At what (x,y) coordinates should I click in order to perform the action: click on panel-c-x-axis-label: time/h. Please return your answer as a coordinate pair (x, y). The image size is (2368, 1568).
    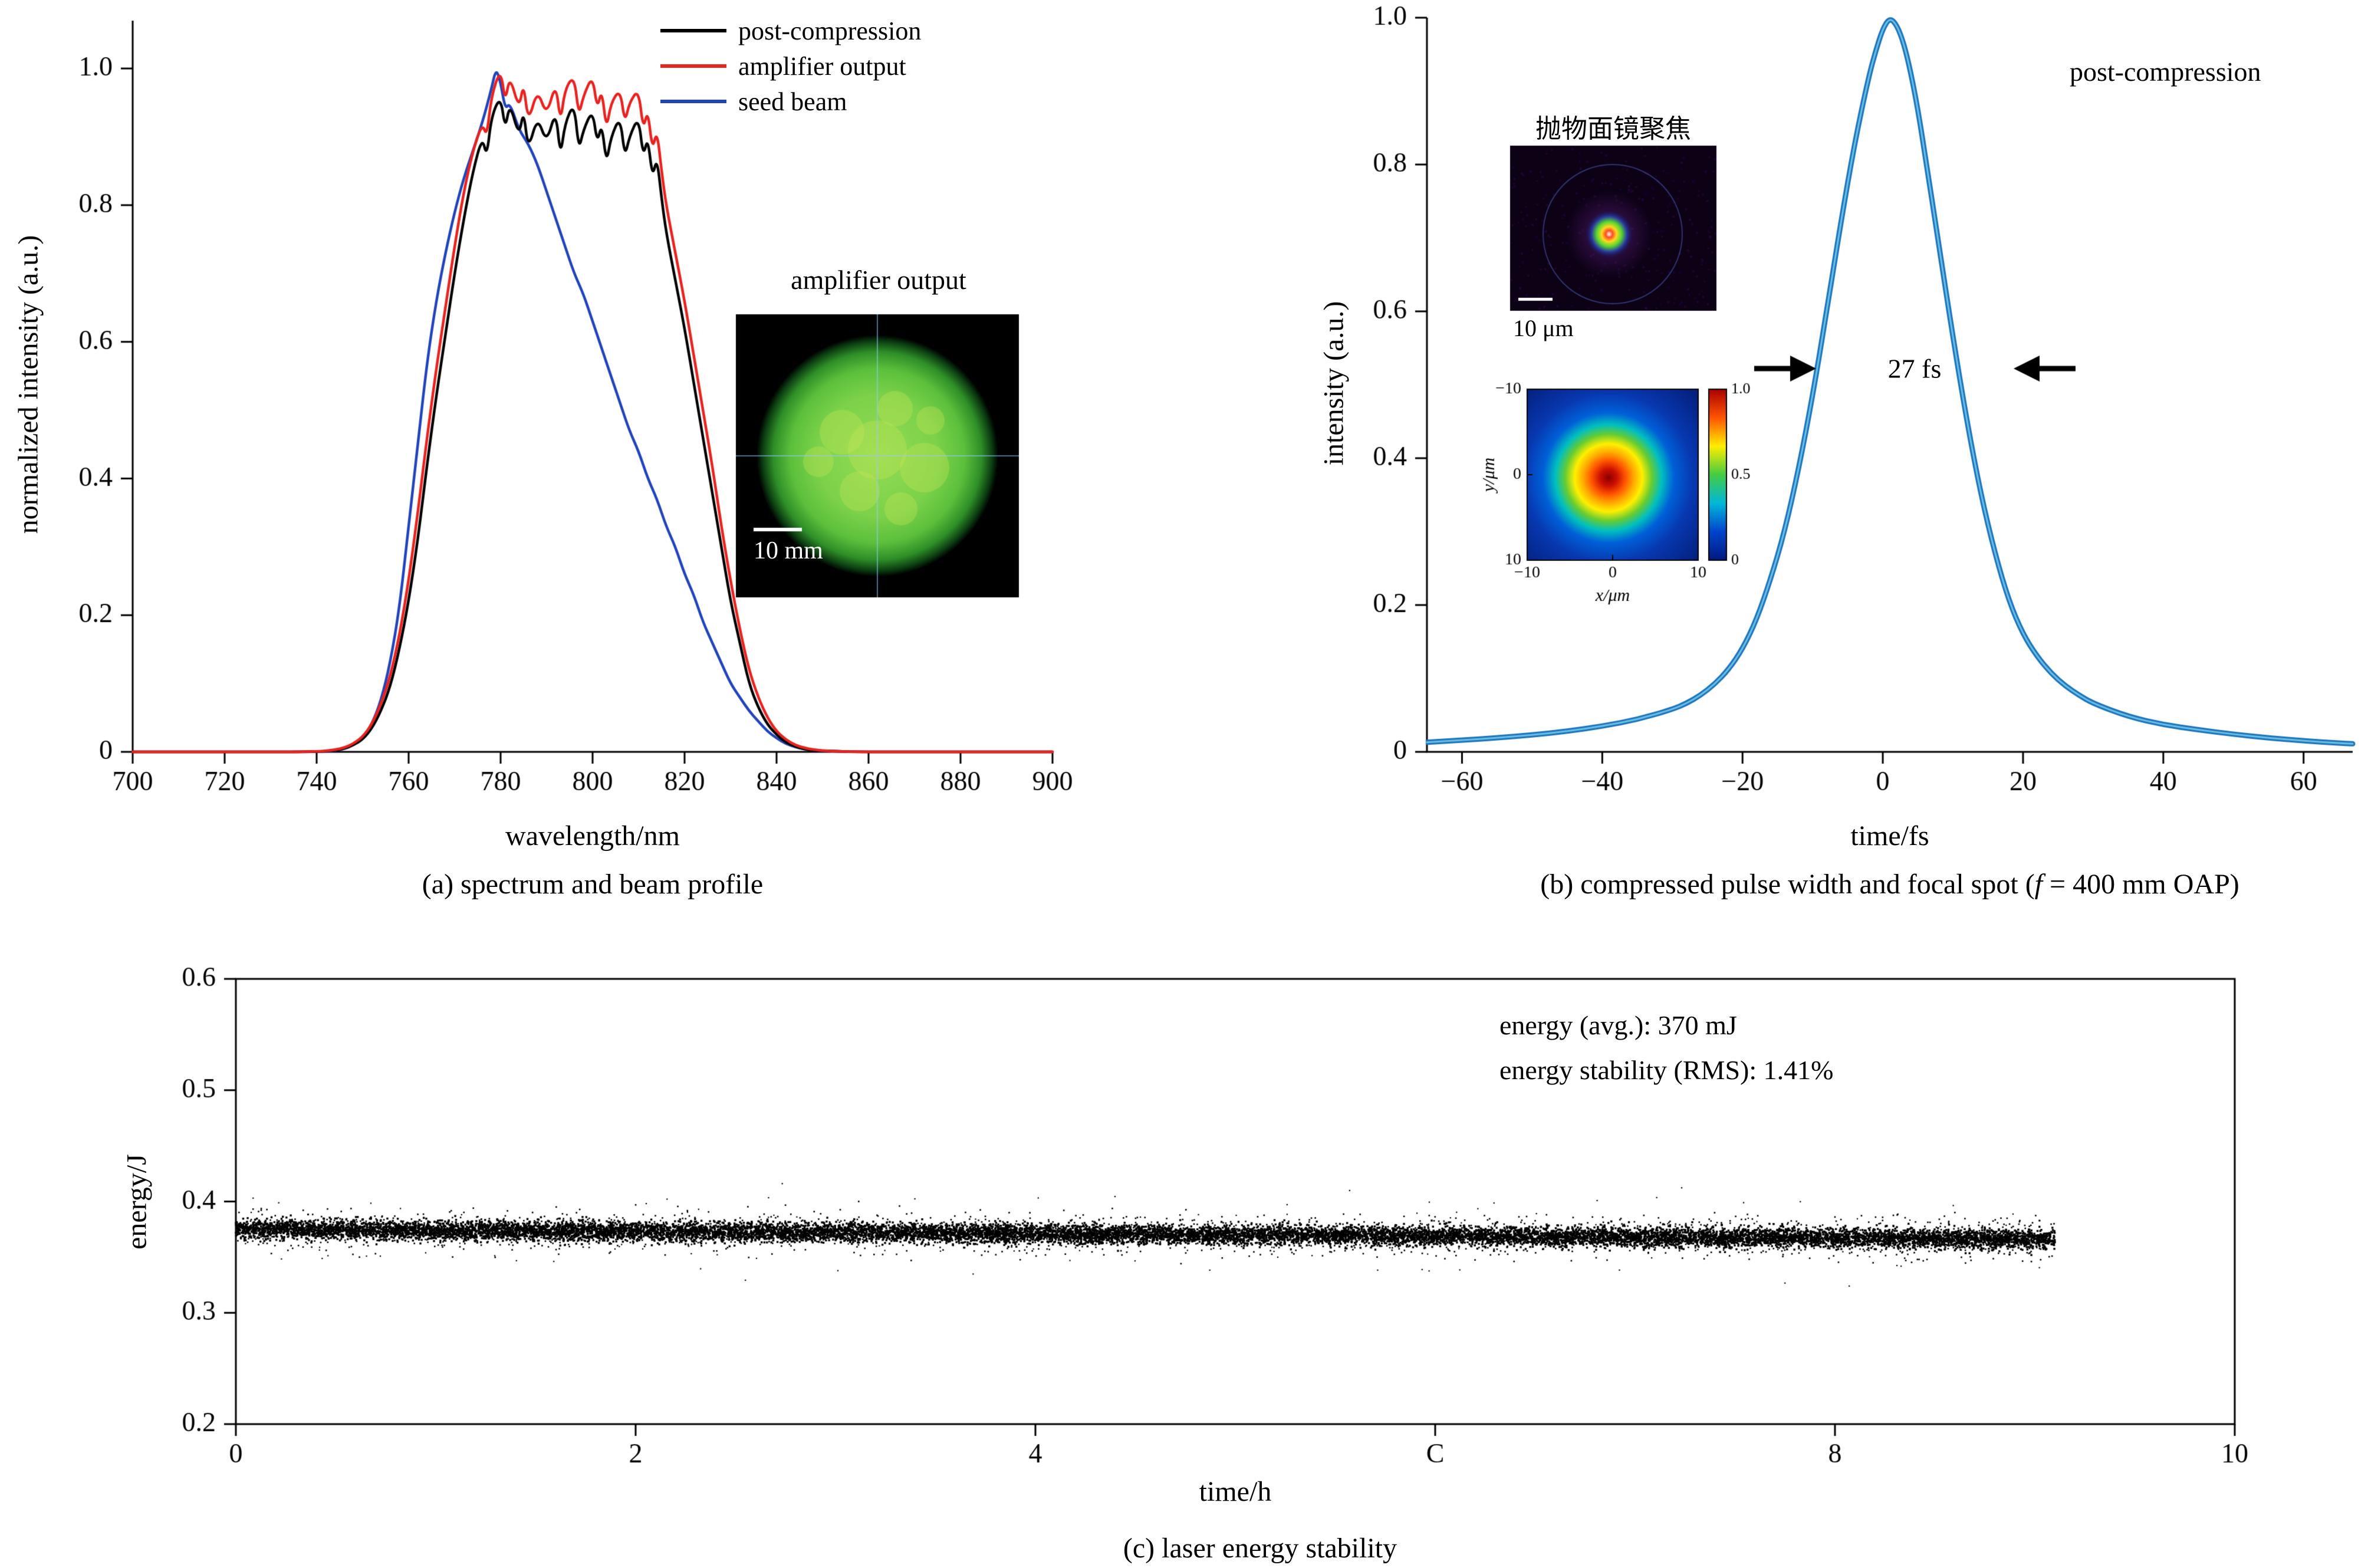
    Looking at the image, I should click on (1235, 1491).